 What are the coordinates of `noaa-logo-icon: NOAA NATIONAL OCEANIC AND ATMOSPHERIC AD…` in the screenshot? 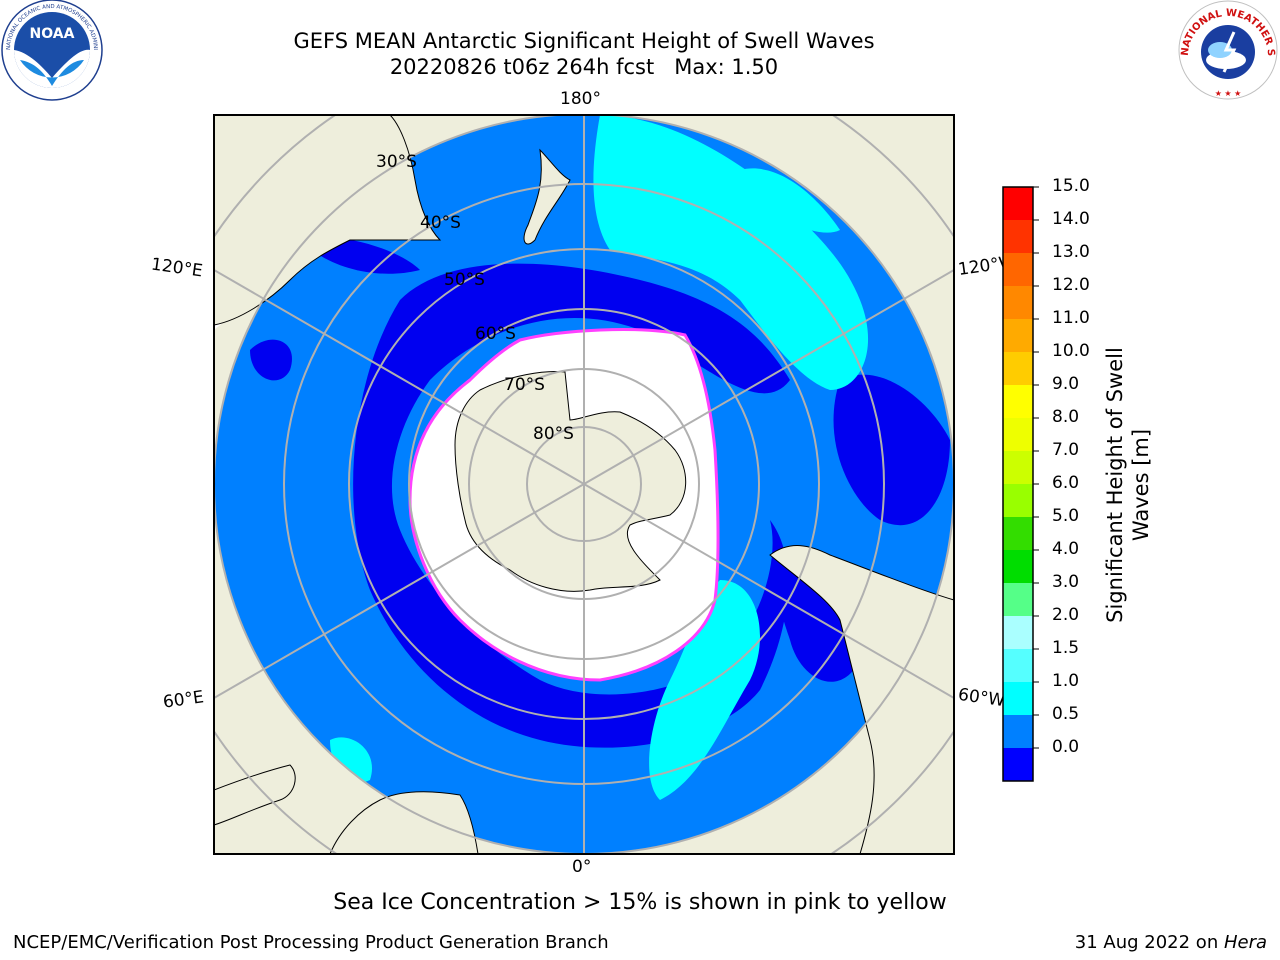 It's located at (51, 50).